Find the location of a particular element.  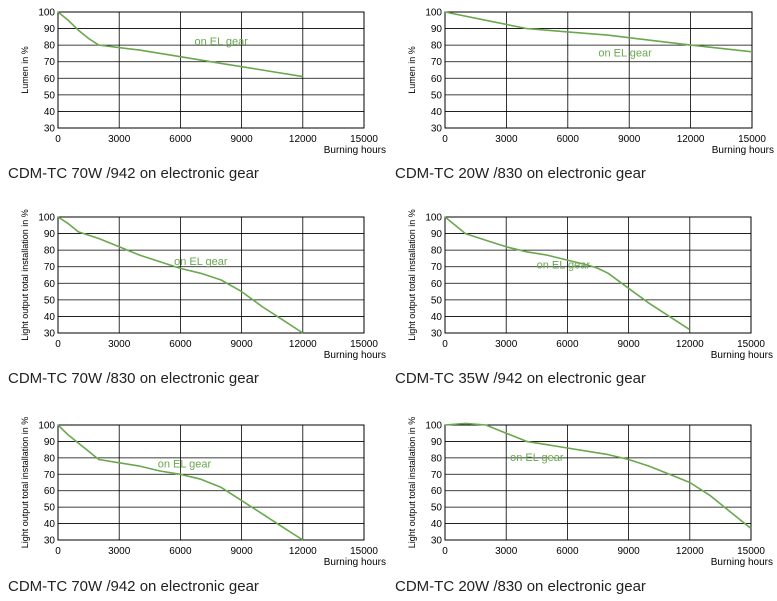

chart-caption: CDM-TC 70W /942 on electronic gear is located at coordinates (133, 173).